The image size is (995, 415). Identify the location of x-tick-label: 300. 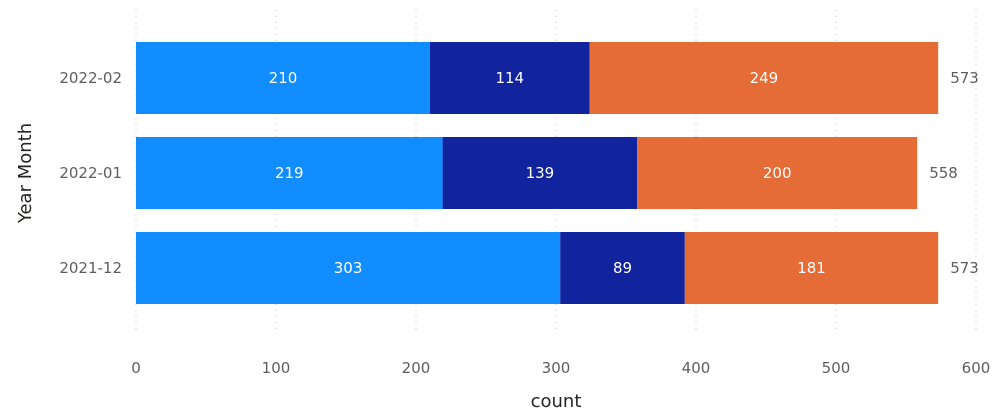
(556, 368).